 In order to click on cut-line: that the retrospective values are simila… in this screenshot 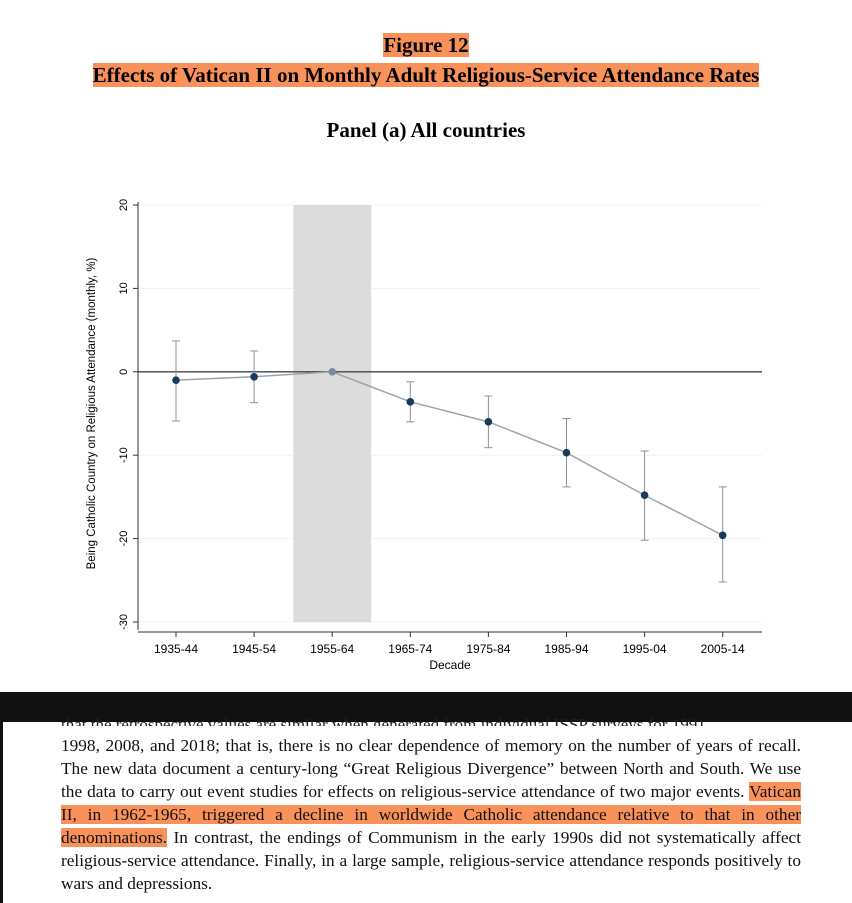, I will do `click(385, 720)`.